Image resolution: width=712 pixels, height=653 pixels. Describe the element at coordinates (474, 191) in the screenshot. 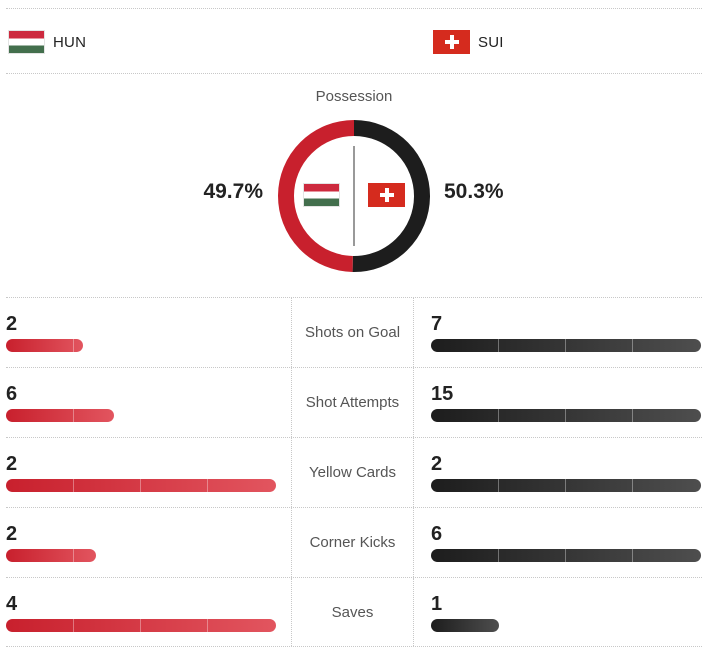

I see `away-possession-value: 50.3%` at that location.